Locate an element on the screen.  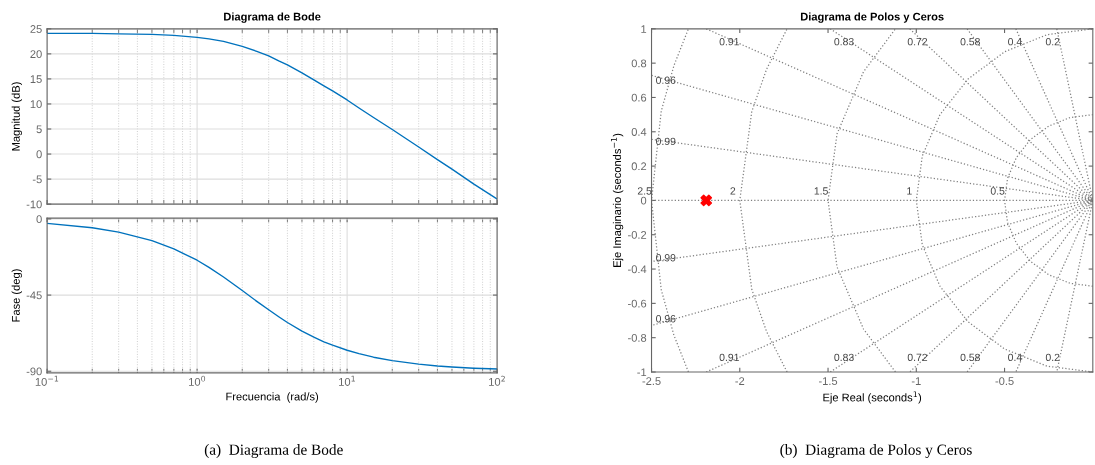
y-tick-label: 0.2 is located at coordinates (639, 166).